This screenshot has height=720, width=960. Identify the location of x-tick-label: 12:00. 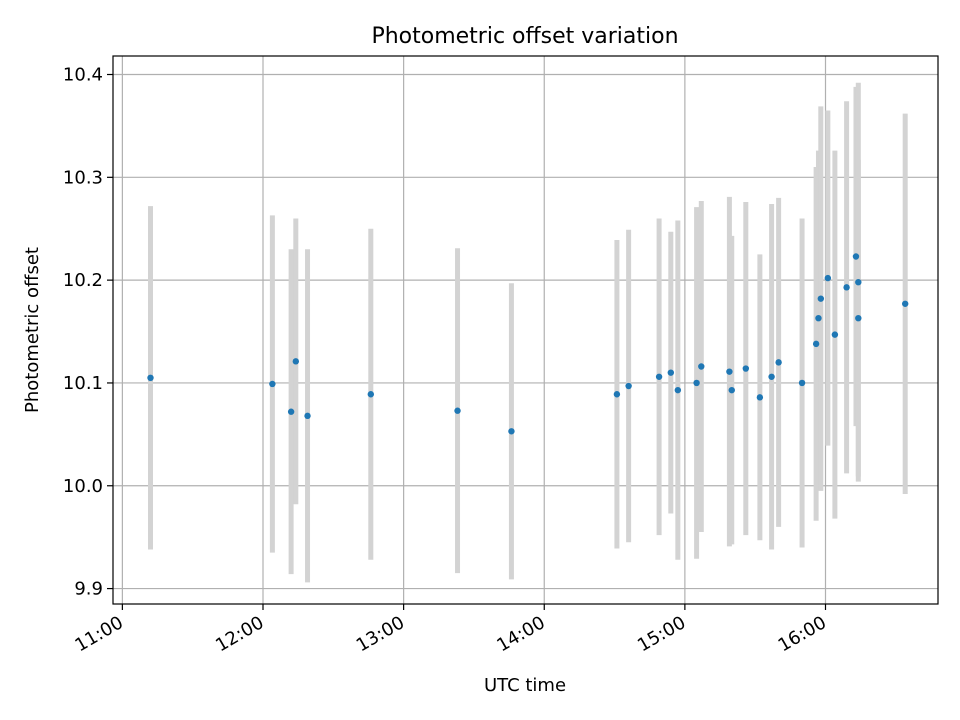
(239, 634).